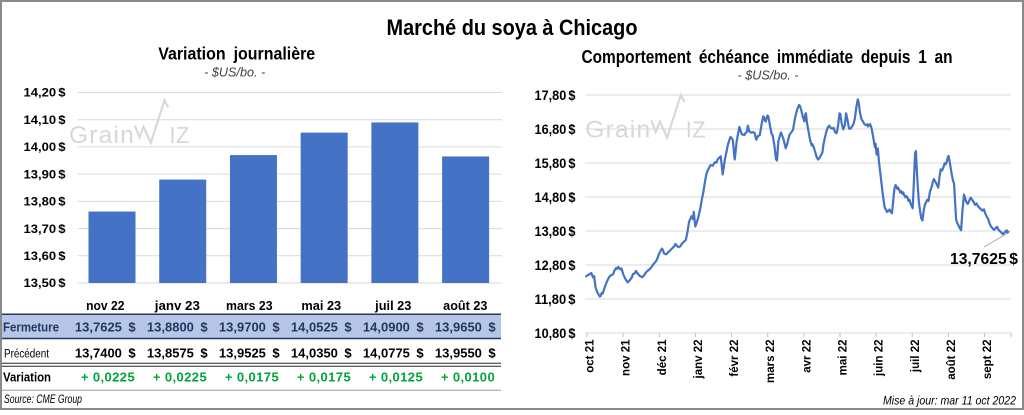  I want to click on svg-text: 13,9650 $, so click(465, 327).